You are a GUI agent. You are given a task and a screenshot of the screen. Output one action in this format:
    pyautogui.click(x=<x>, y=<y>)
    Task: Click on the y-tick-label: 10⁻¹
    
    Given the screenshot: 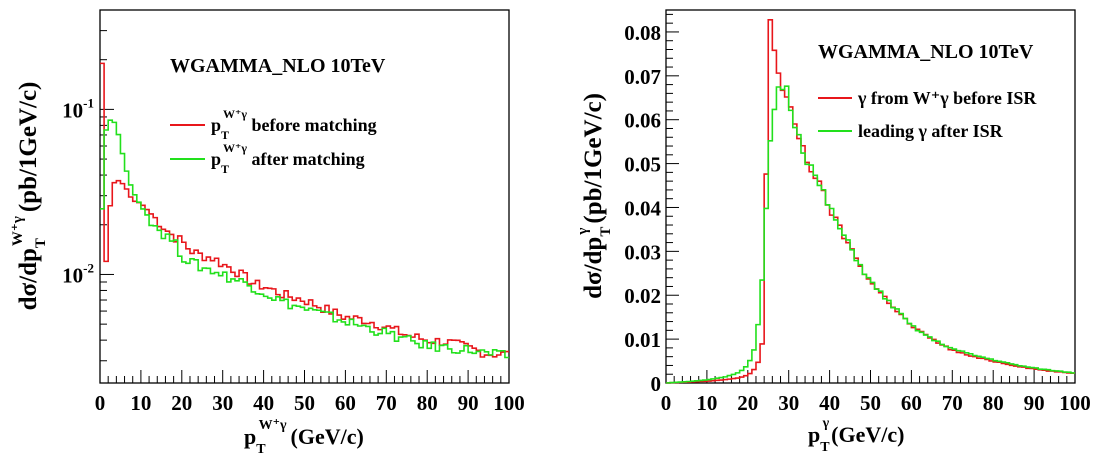 What is the action you would take?
    pyautogui.click(x=78, y=108)
    